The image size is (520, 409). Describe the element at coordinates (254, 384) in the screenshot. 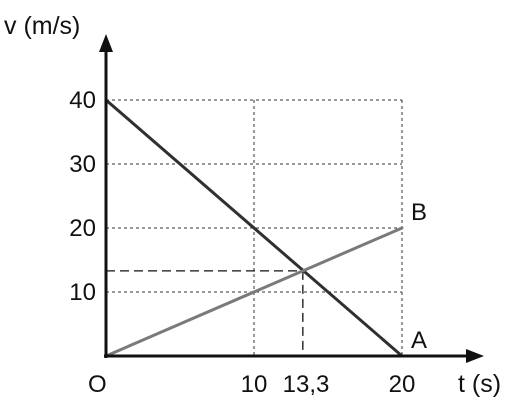

I see `x-tick-label: 10` at that location.